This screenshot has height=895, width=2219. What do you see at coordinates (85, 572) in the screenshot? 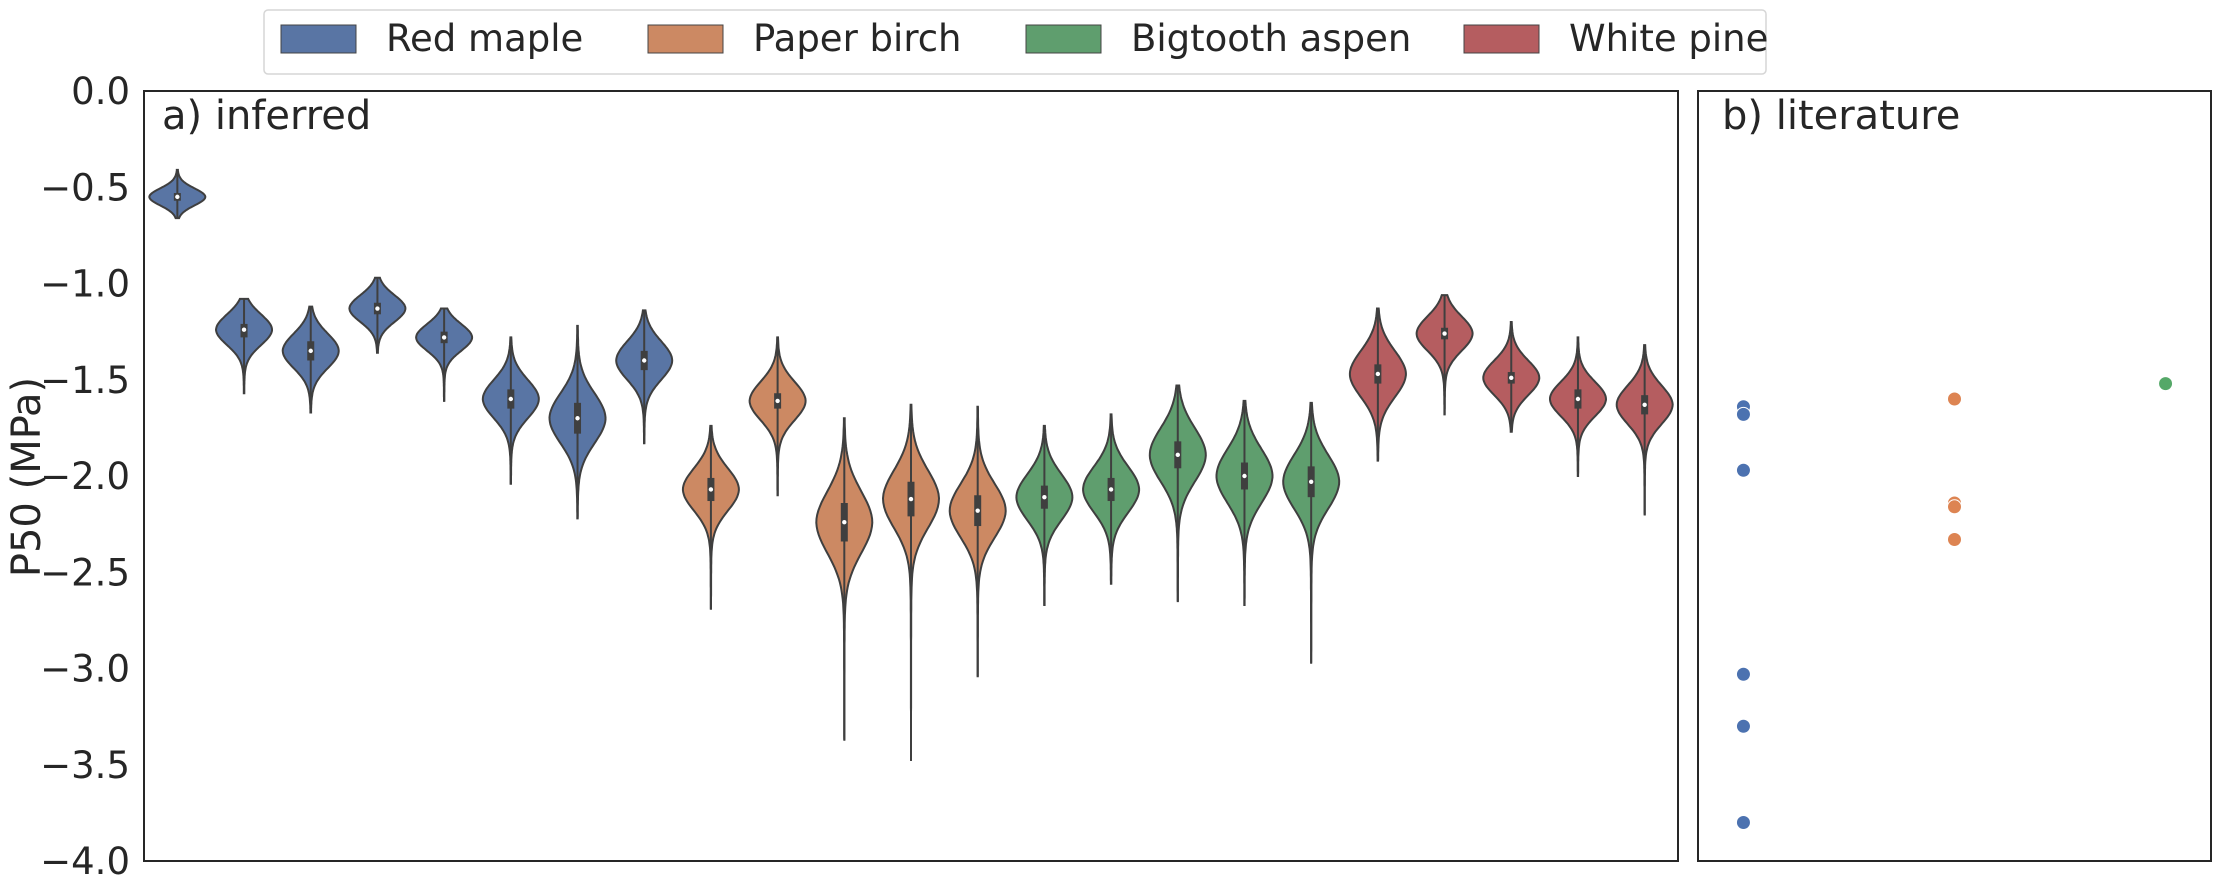
I see `y-tick-label: −2.5` at bounding box center [85, 572].